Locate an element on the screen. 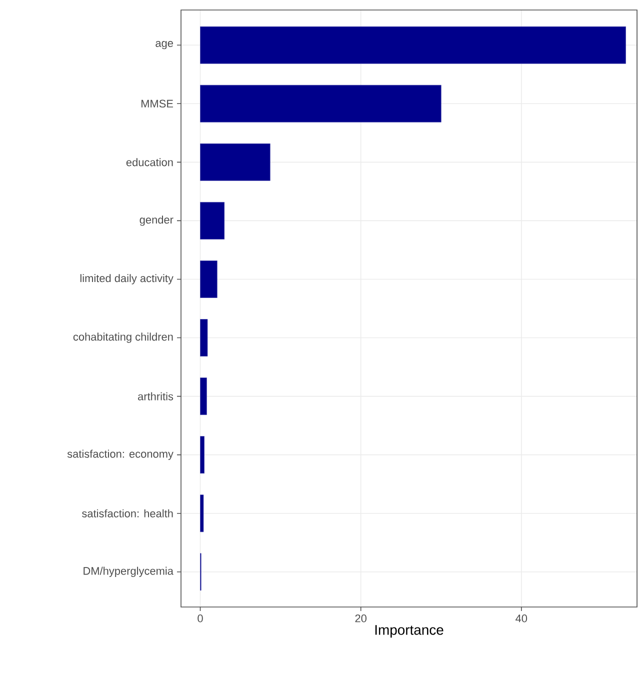 This screenshot has height=673, width=638. x-axis-title: Importance is located at coordinates (409, 631).